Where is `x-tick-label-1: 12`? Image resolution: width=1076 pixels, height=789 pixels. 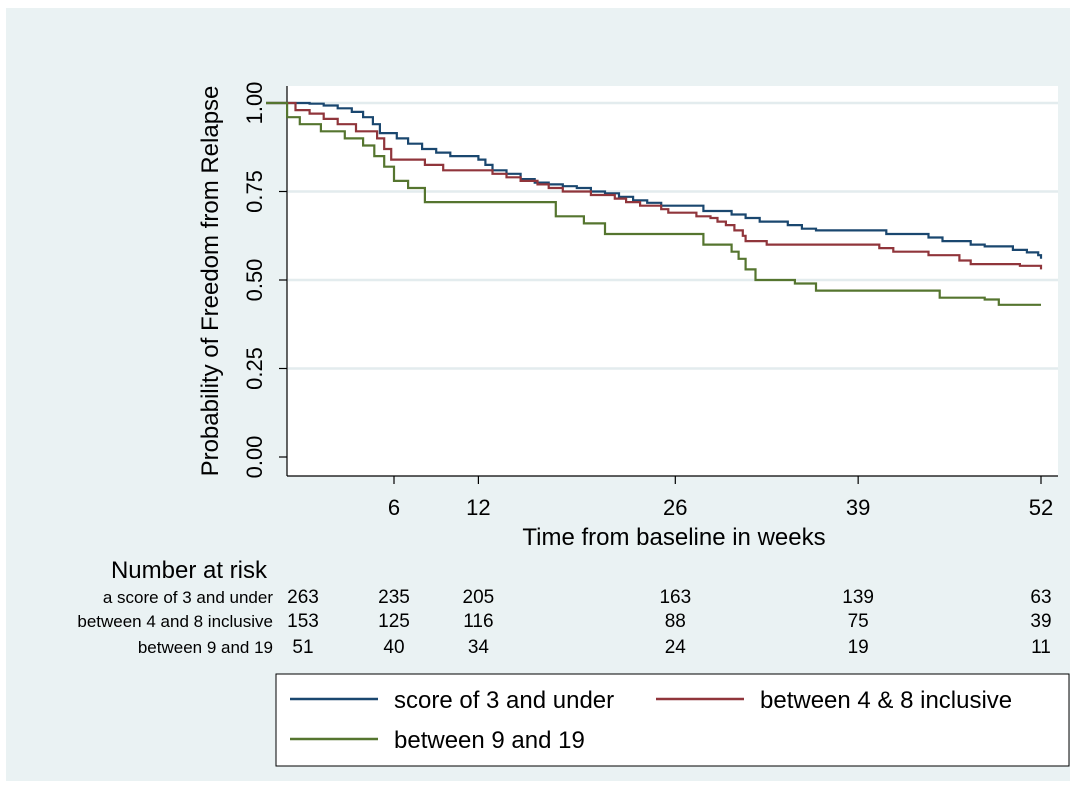 x-tick-label-1: 12 is located at coordinates (478, 507).